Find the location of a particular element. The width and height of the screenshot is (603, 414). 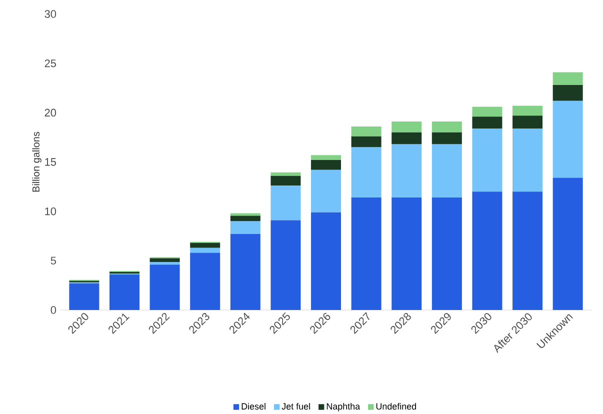

y-tick-label: 10 is located at coordinates (50, 211).